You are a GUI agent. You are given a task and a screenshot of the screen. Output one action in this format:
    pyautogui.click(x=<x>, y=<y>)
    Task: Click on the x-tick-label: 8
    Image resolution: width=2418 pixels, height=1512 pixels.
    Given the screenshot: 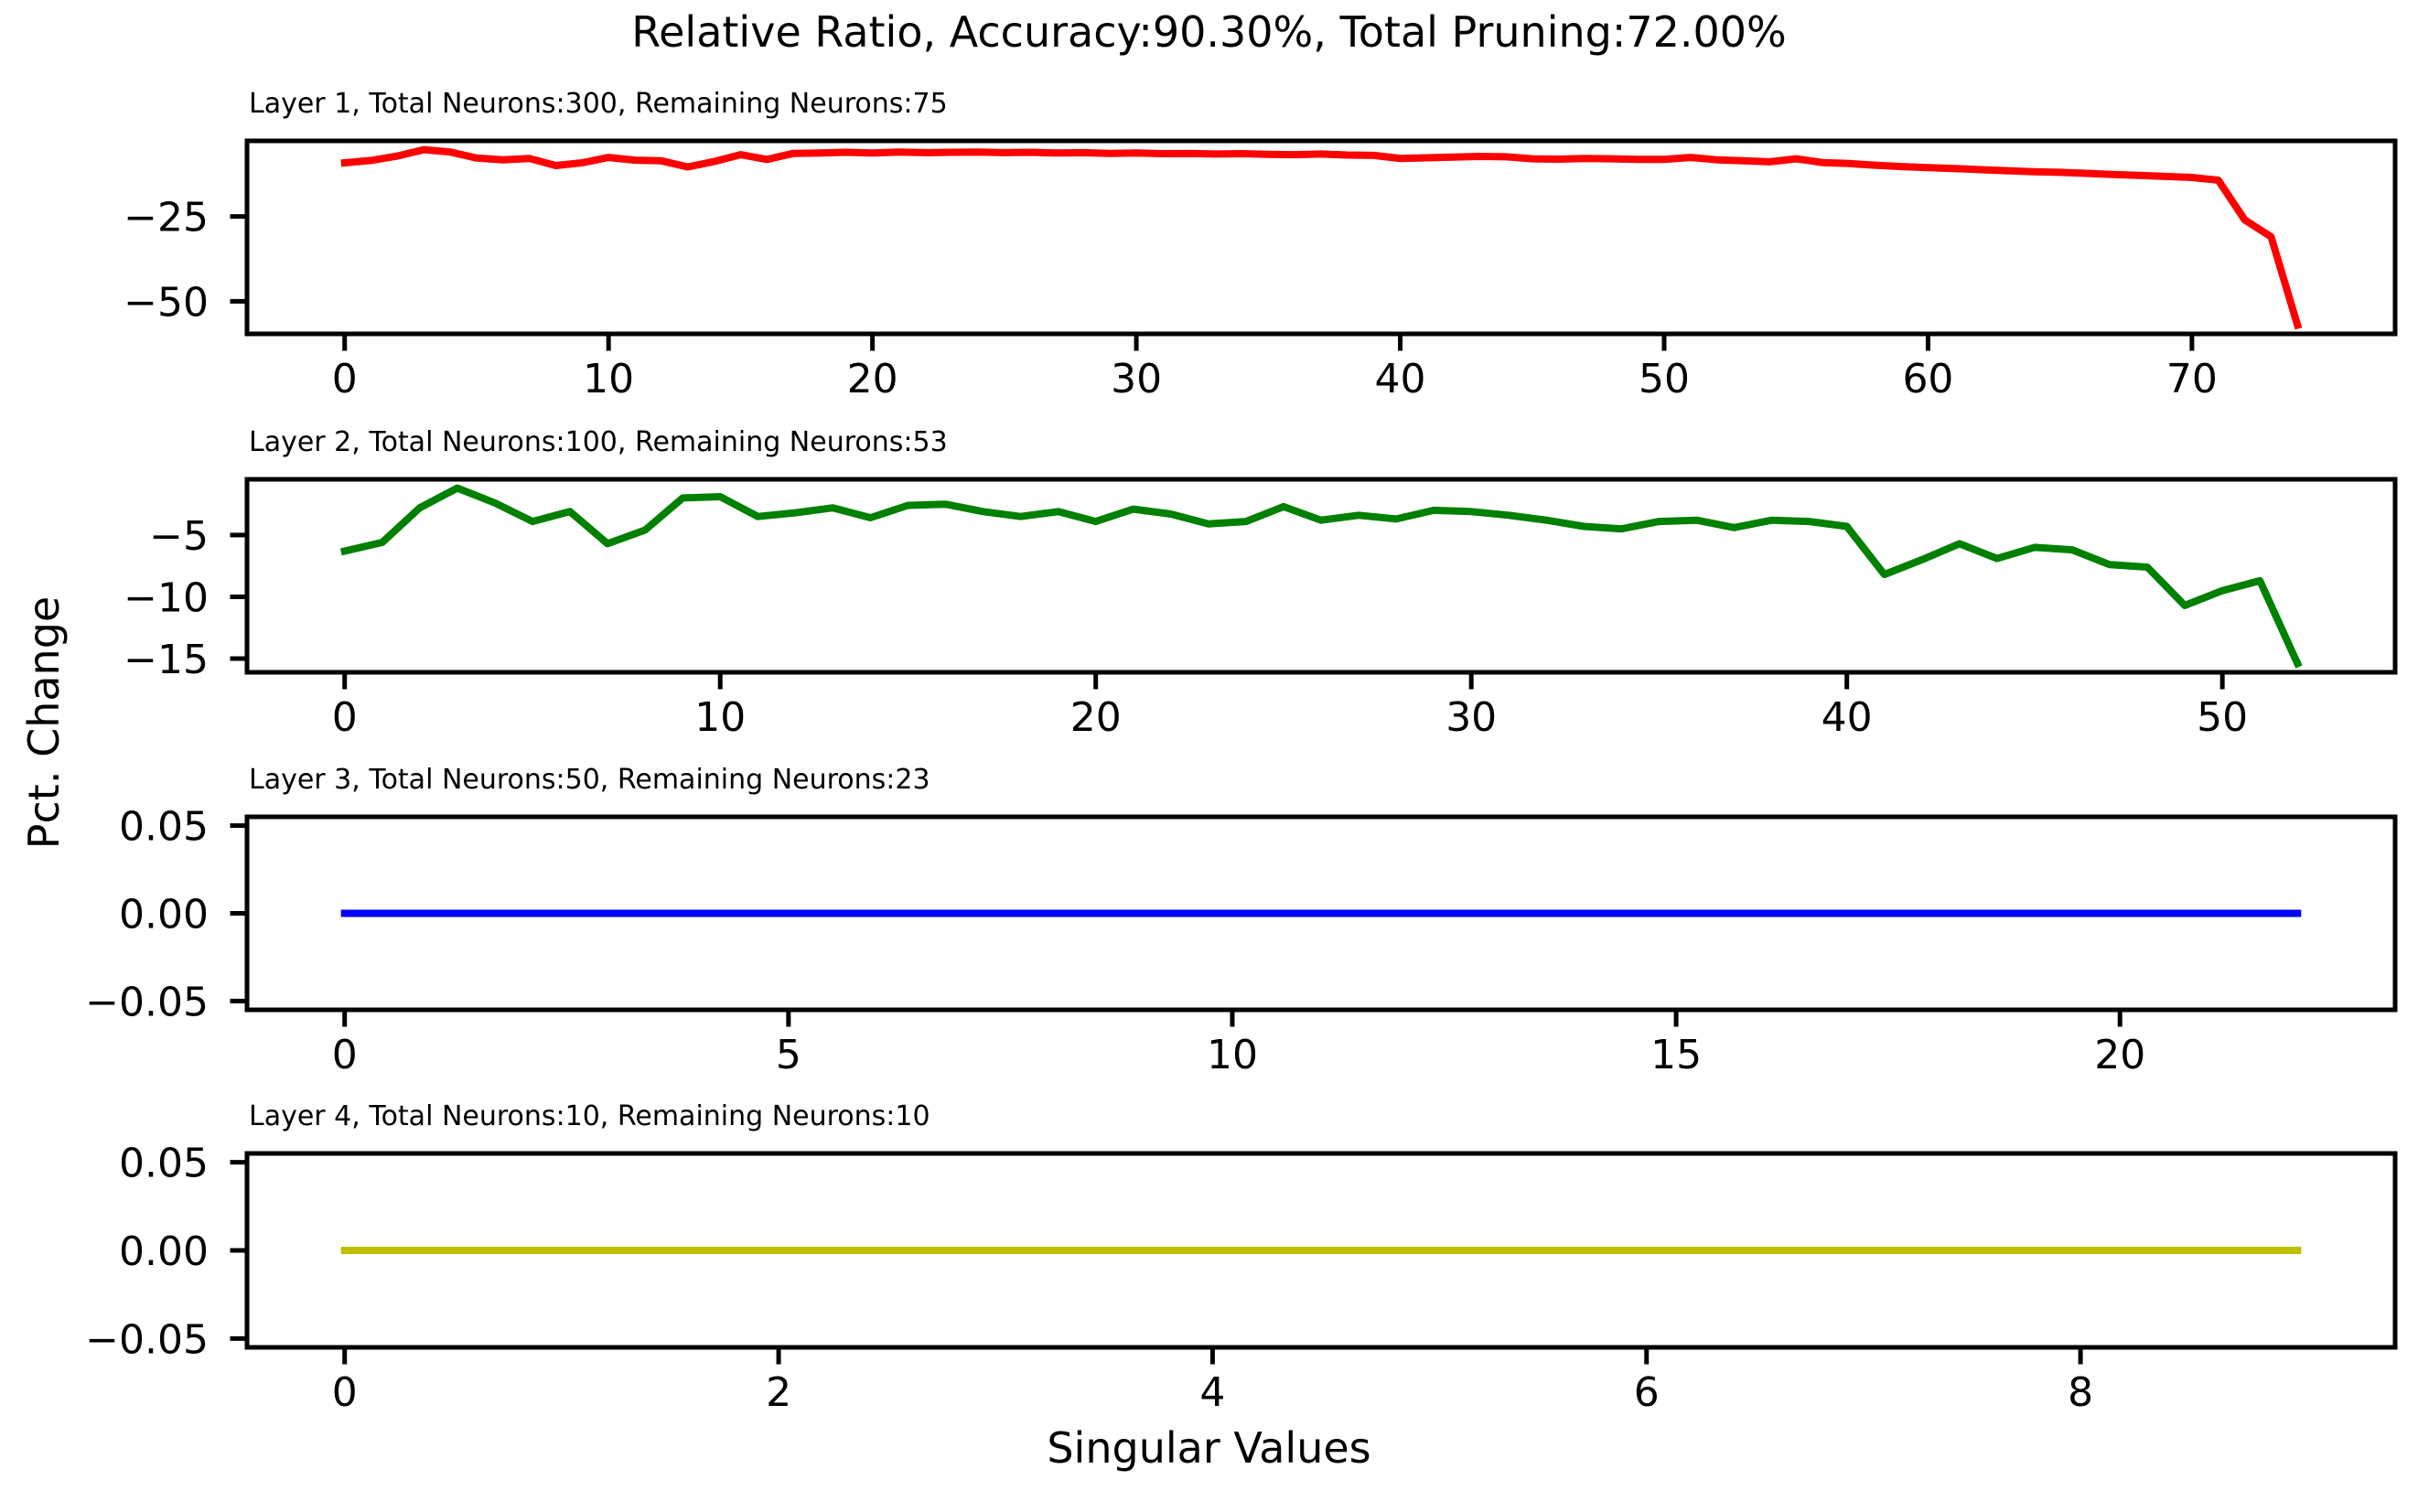 What is the action you would take?
    pyautogui.click(x=2080, y=1392)
    